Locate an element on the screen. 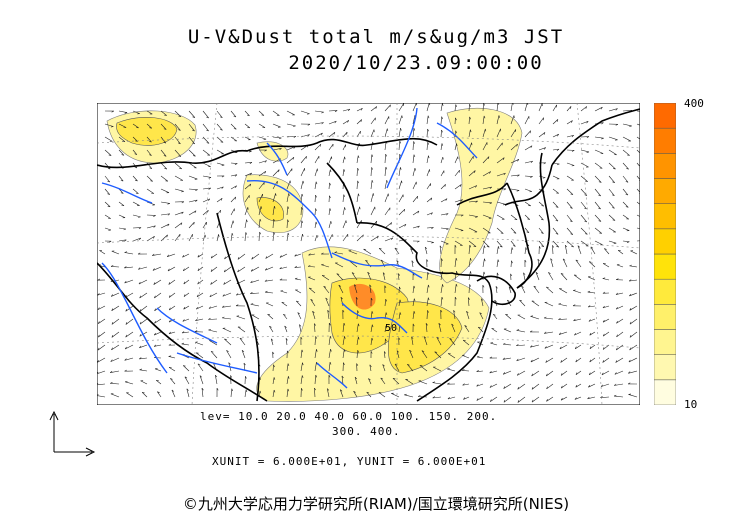 The width and height of the screenshot is (752, 532). colorbar-bin is located at coordinates (665, 291).